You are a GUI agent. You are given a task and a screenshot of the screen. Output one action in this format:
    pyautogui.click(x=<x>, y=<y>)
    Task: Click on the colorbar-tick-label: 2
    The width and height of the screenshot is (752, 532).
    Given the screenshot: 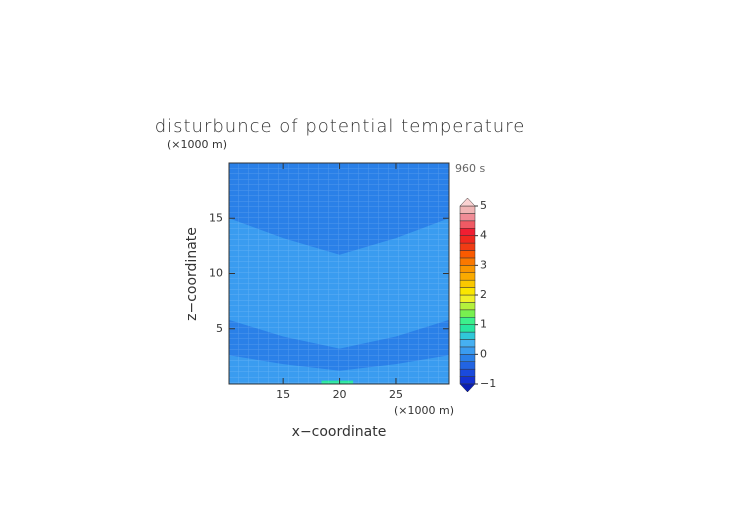 What is the action you would take?
    pyautogui.click(x=483, y=294)
    